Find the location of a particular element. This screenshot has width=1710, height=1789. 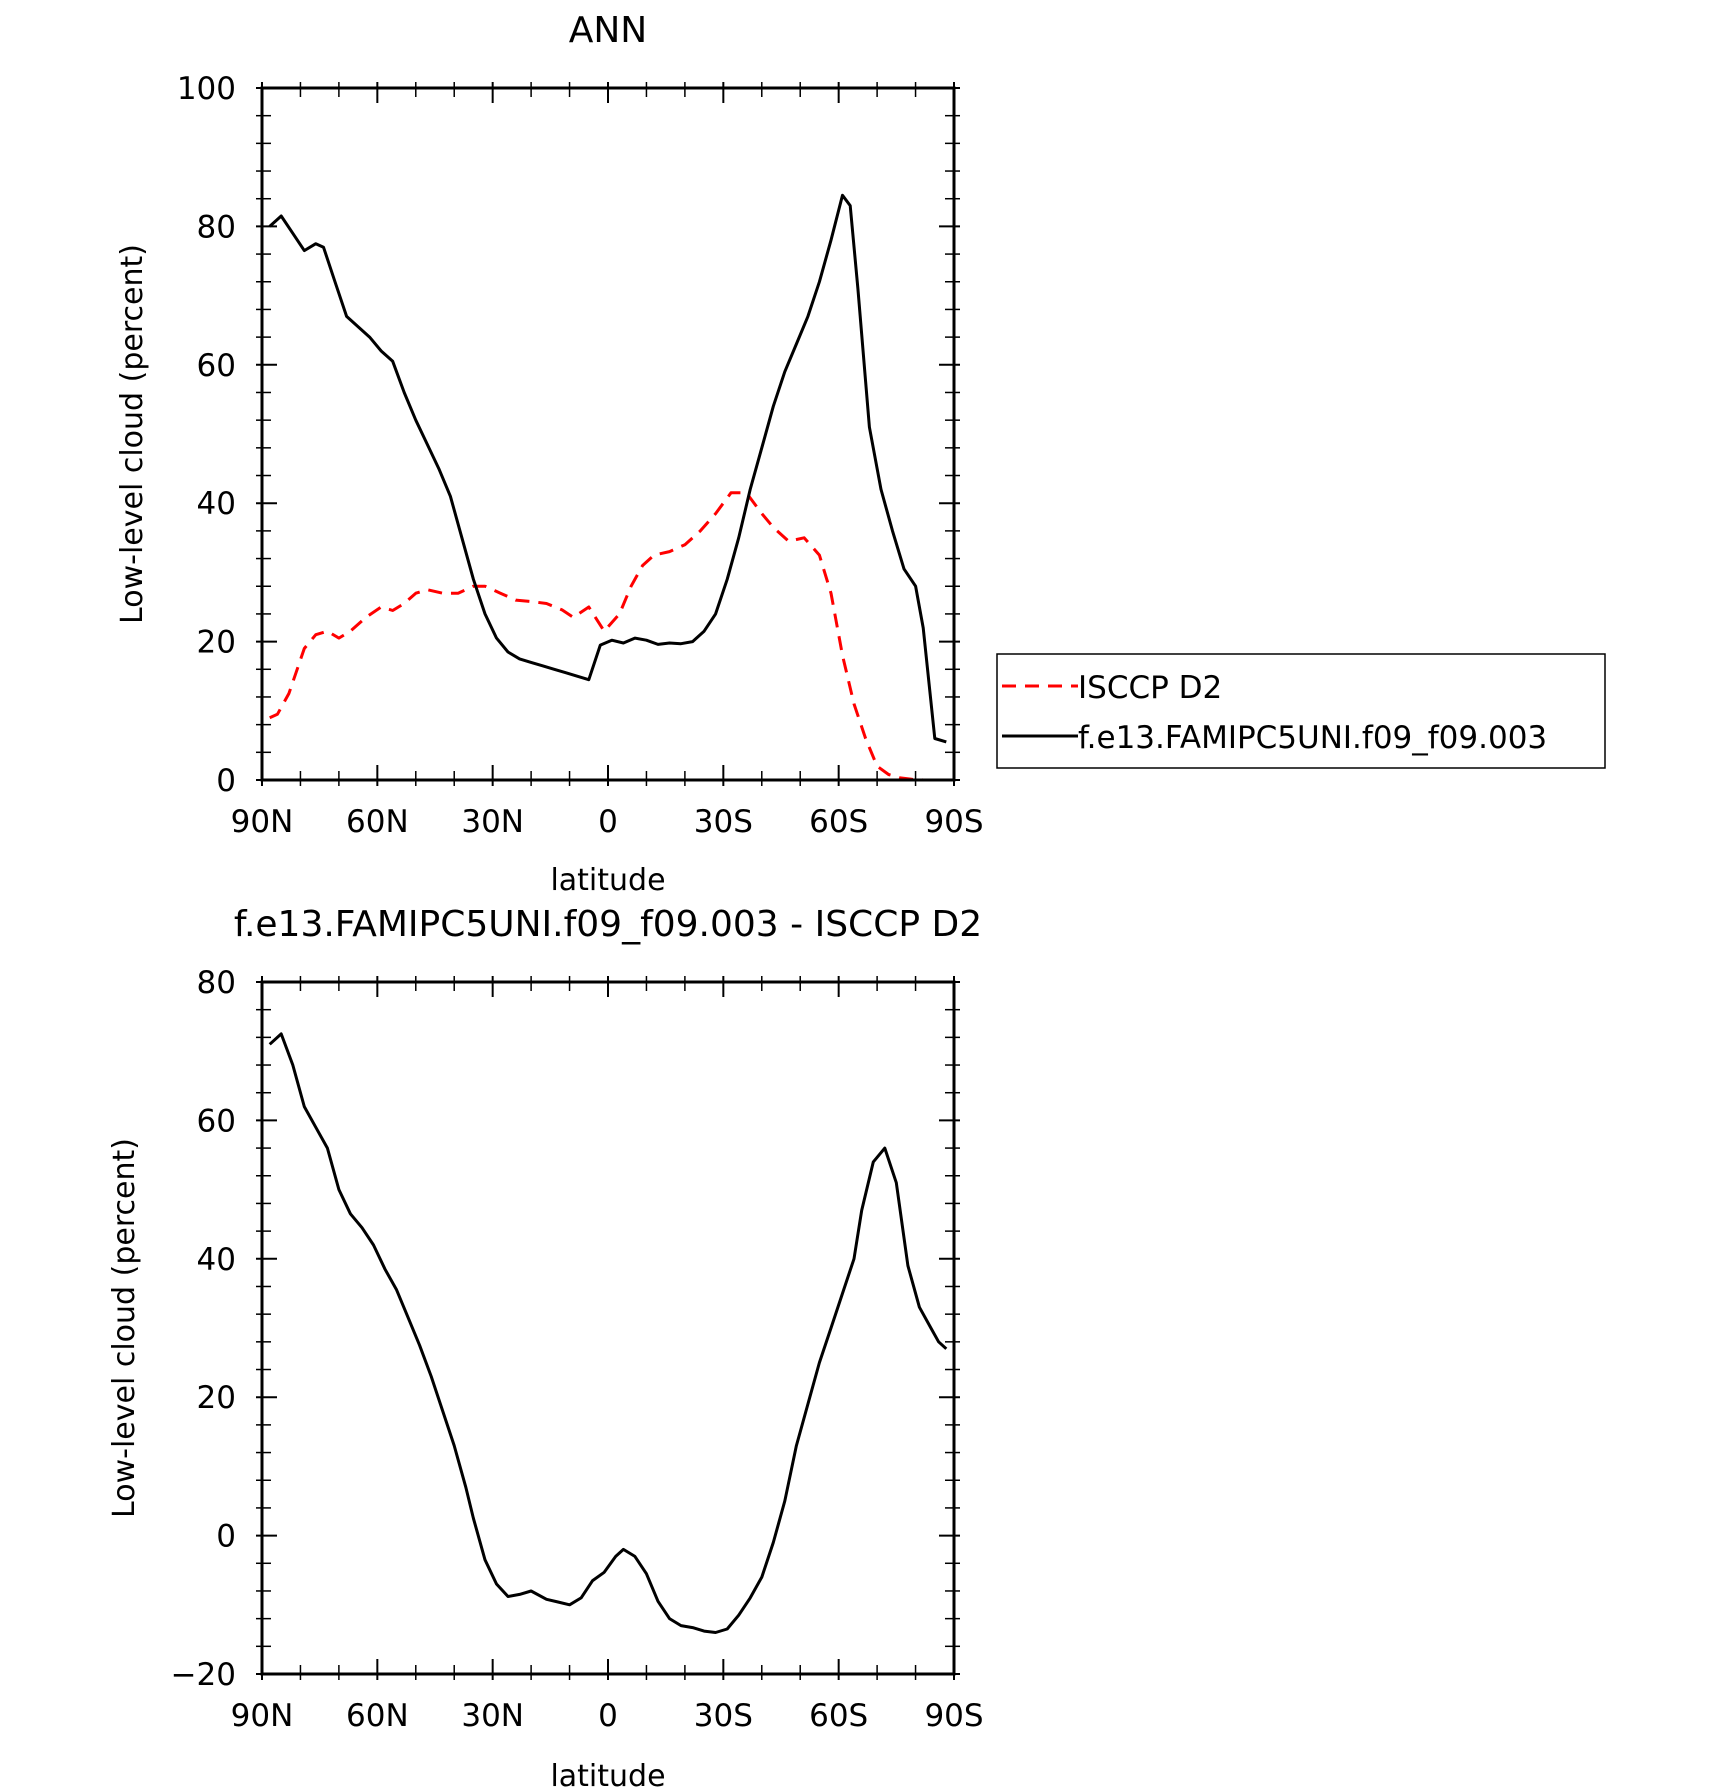

legend-box is located at coordinates (1301, 711).